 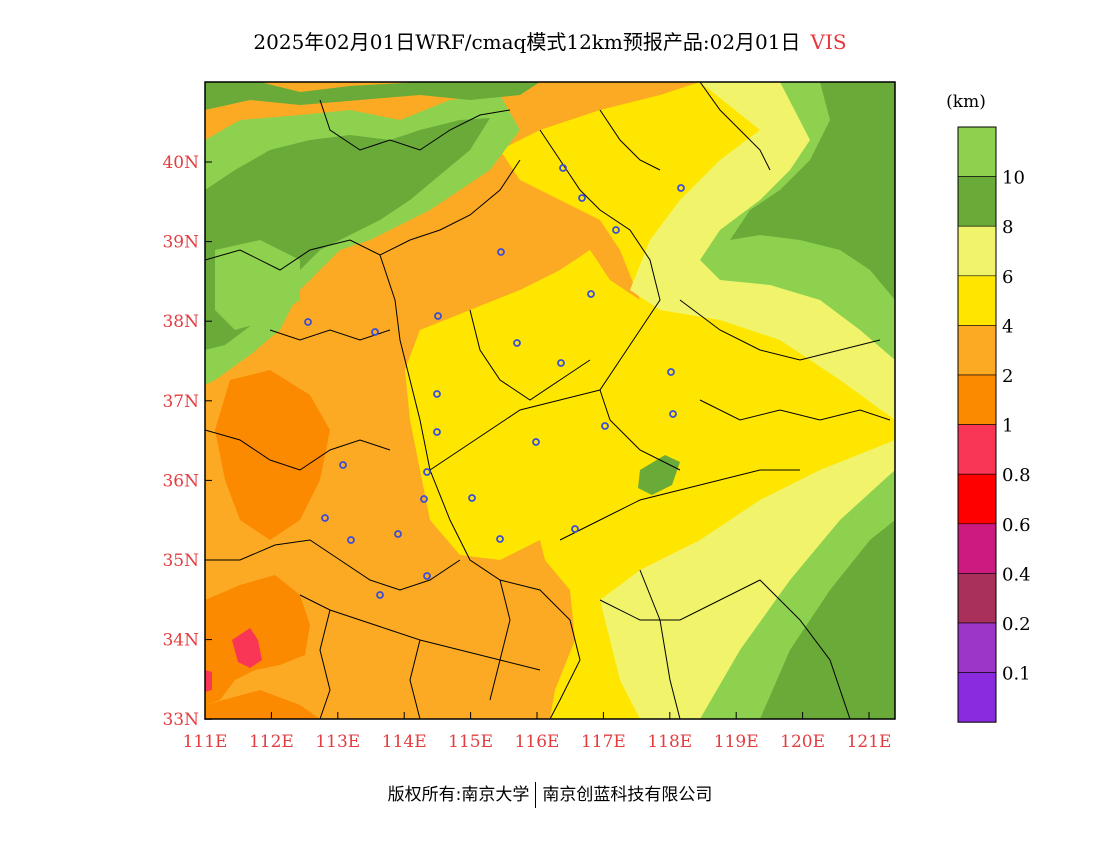 I want to click on colorbar-label: 0.8, so click(x=1016, y=475).